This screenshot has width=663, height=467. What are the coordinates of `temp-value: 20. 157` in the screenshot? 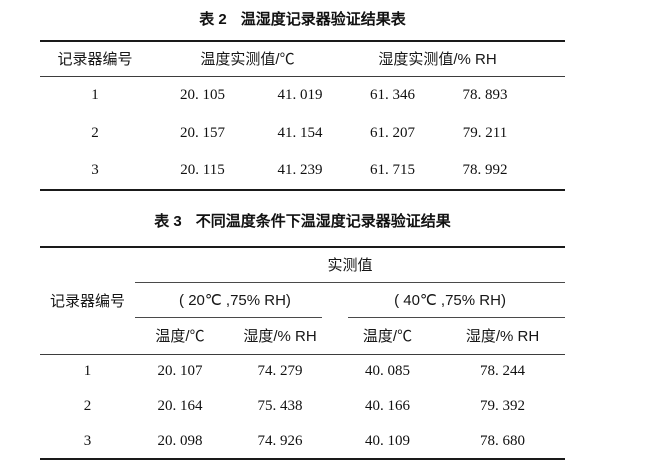 It's located at (202, 132).